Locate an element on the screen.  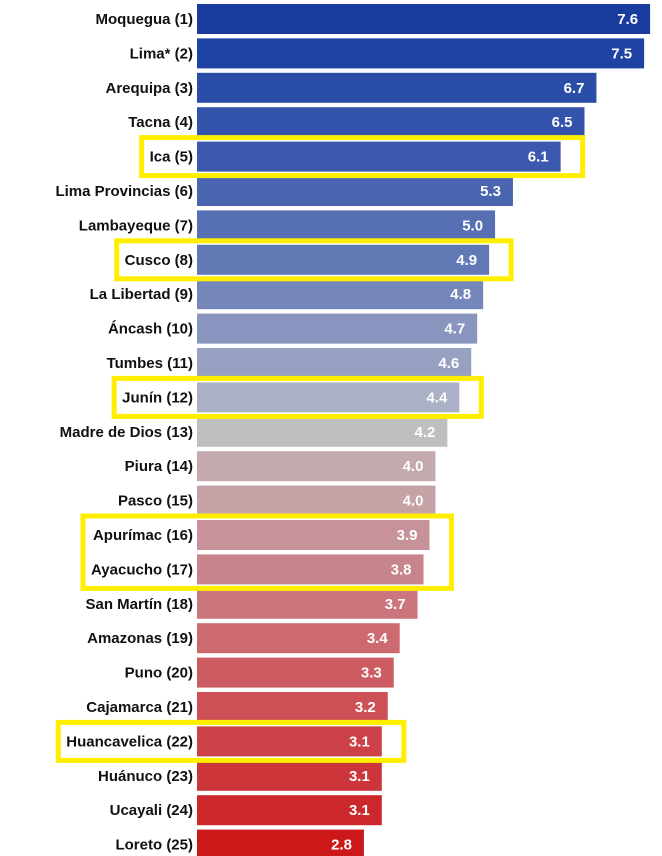
category-label: Junín (12) is located at coordinates (157, 397).